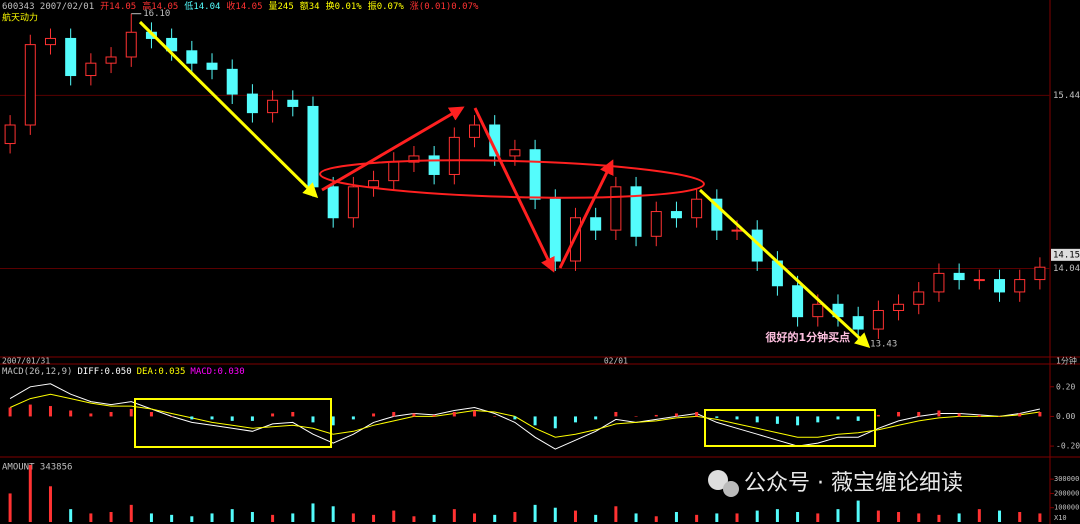 The image size is (1080, 524). Describe the element at coordinates (1066, 508) in the screenshot. I see `y-tick-label: 100000` at that location.